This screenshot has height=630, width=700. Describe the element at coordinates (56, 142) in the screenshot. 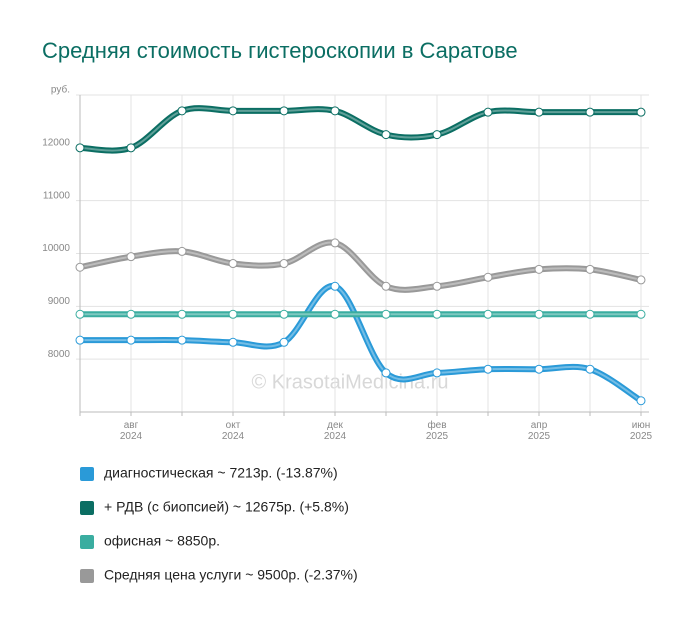

I see `y-tick-label: 12000` at that location.